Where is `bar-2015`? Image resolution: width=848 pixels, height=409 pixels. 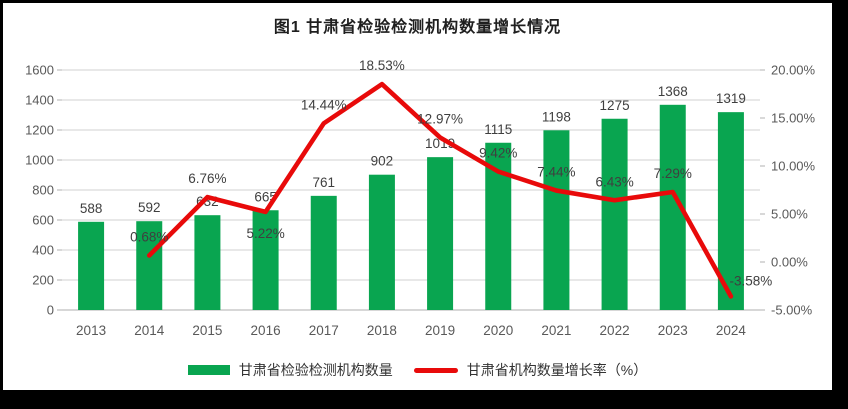 bar-2015 is located at coordinates (207, 262).